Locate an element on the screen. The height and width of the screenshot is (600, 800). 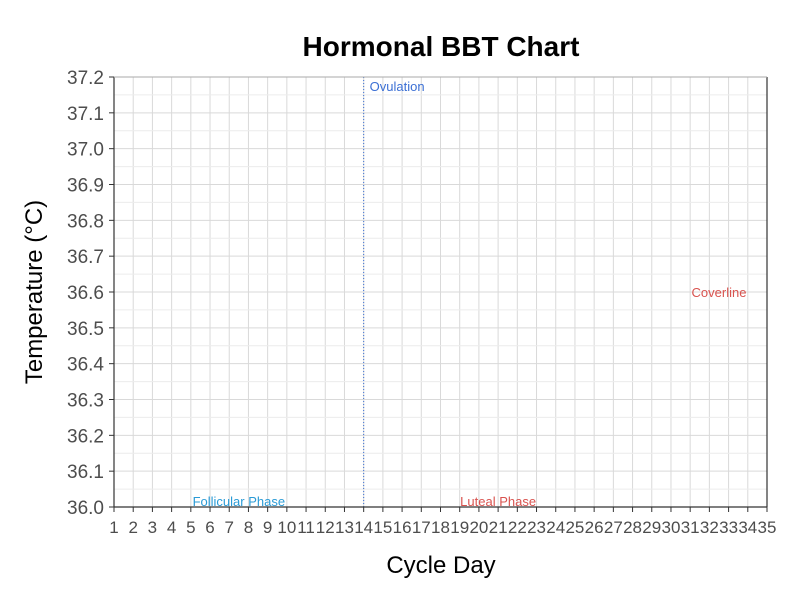
x-tick-label: 6 is located at coordinates (209, 527).